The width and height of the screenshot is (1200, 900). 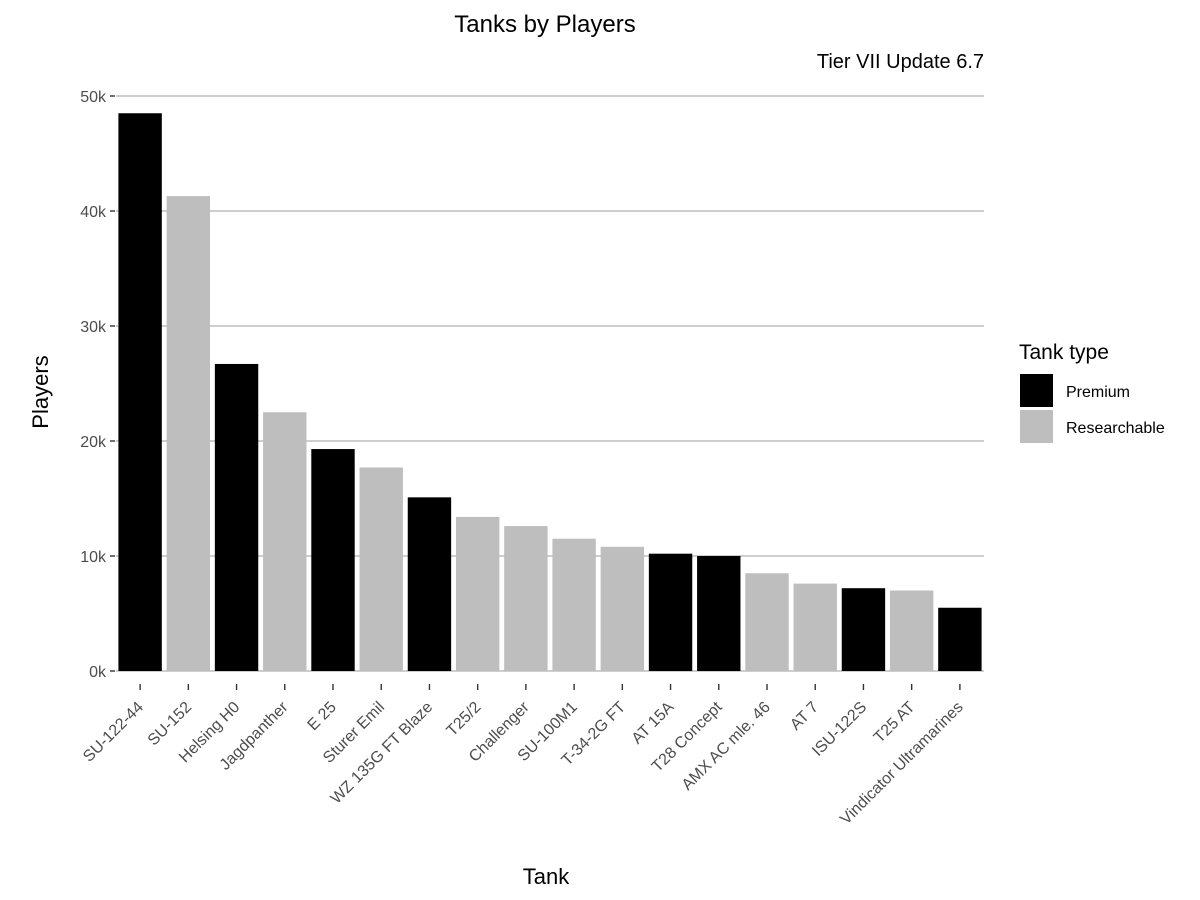 I want to click on legend-title: Tank type, so click(x=1064, y=352).